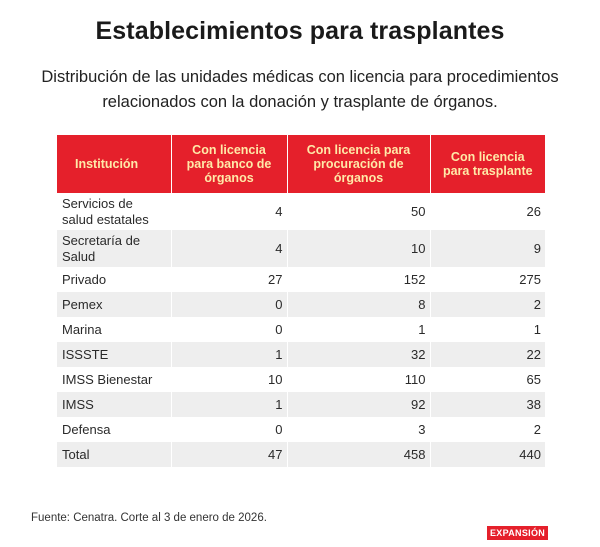 Image resolution: width=600 pixels, height=547 pixels. I want to click on cell-trasplante: 275, so click(487, 279).